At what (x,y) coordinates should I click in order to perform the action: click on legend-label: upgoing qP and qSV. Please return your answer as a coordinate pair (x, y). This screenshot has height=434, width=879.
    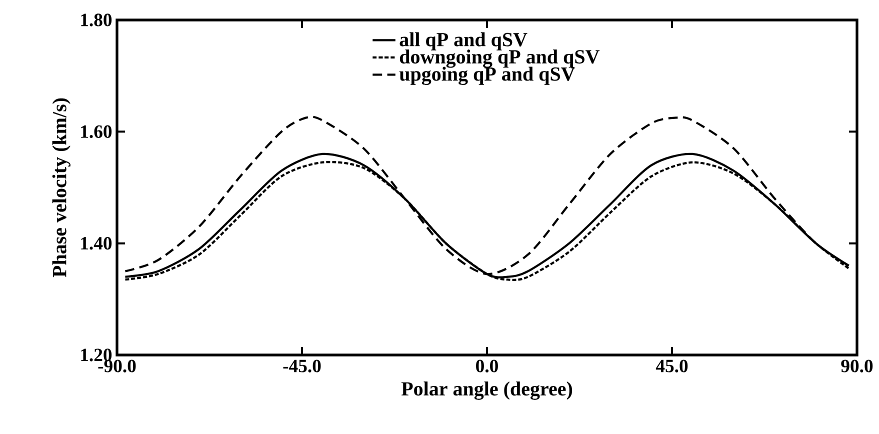
    Looking at the image, I should click on (487, 75).